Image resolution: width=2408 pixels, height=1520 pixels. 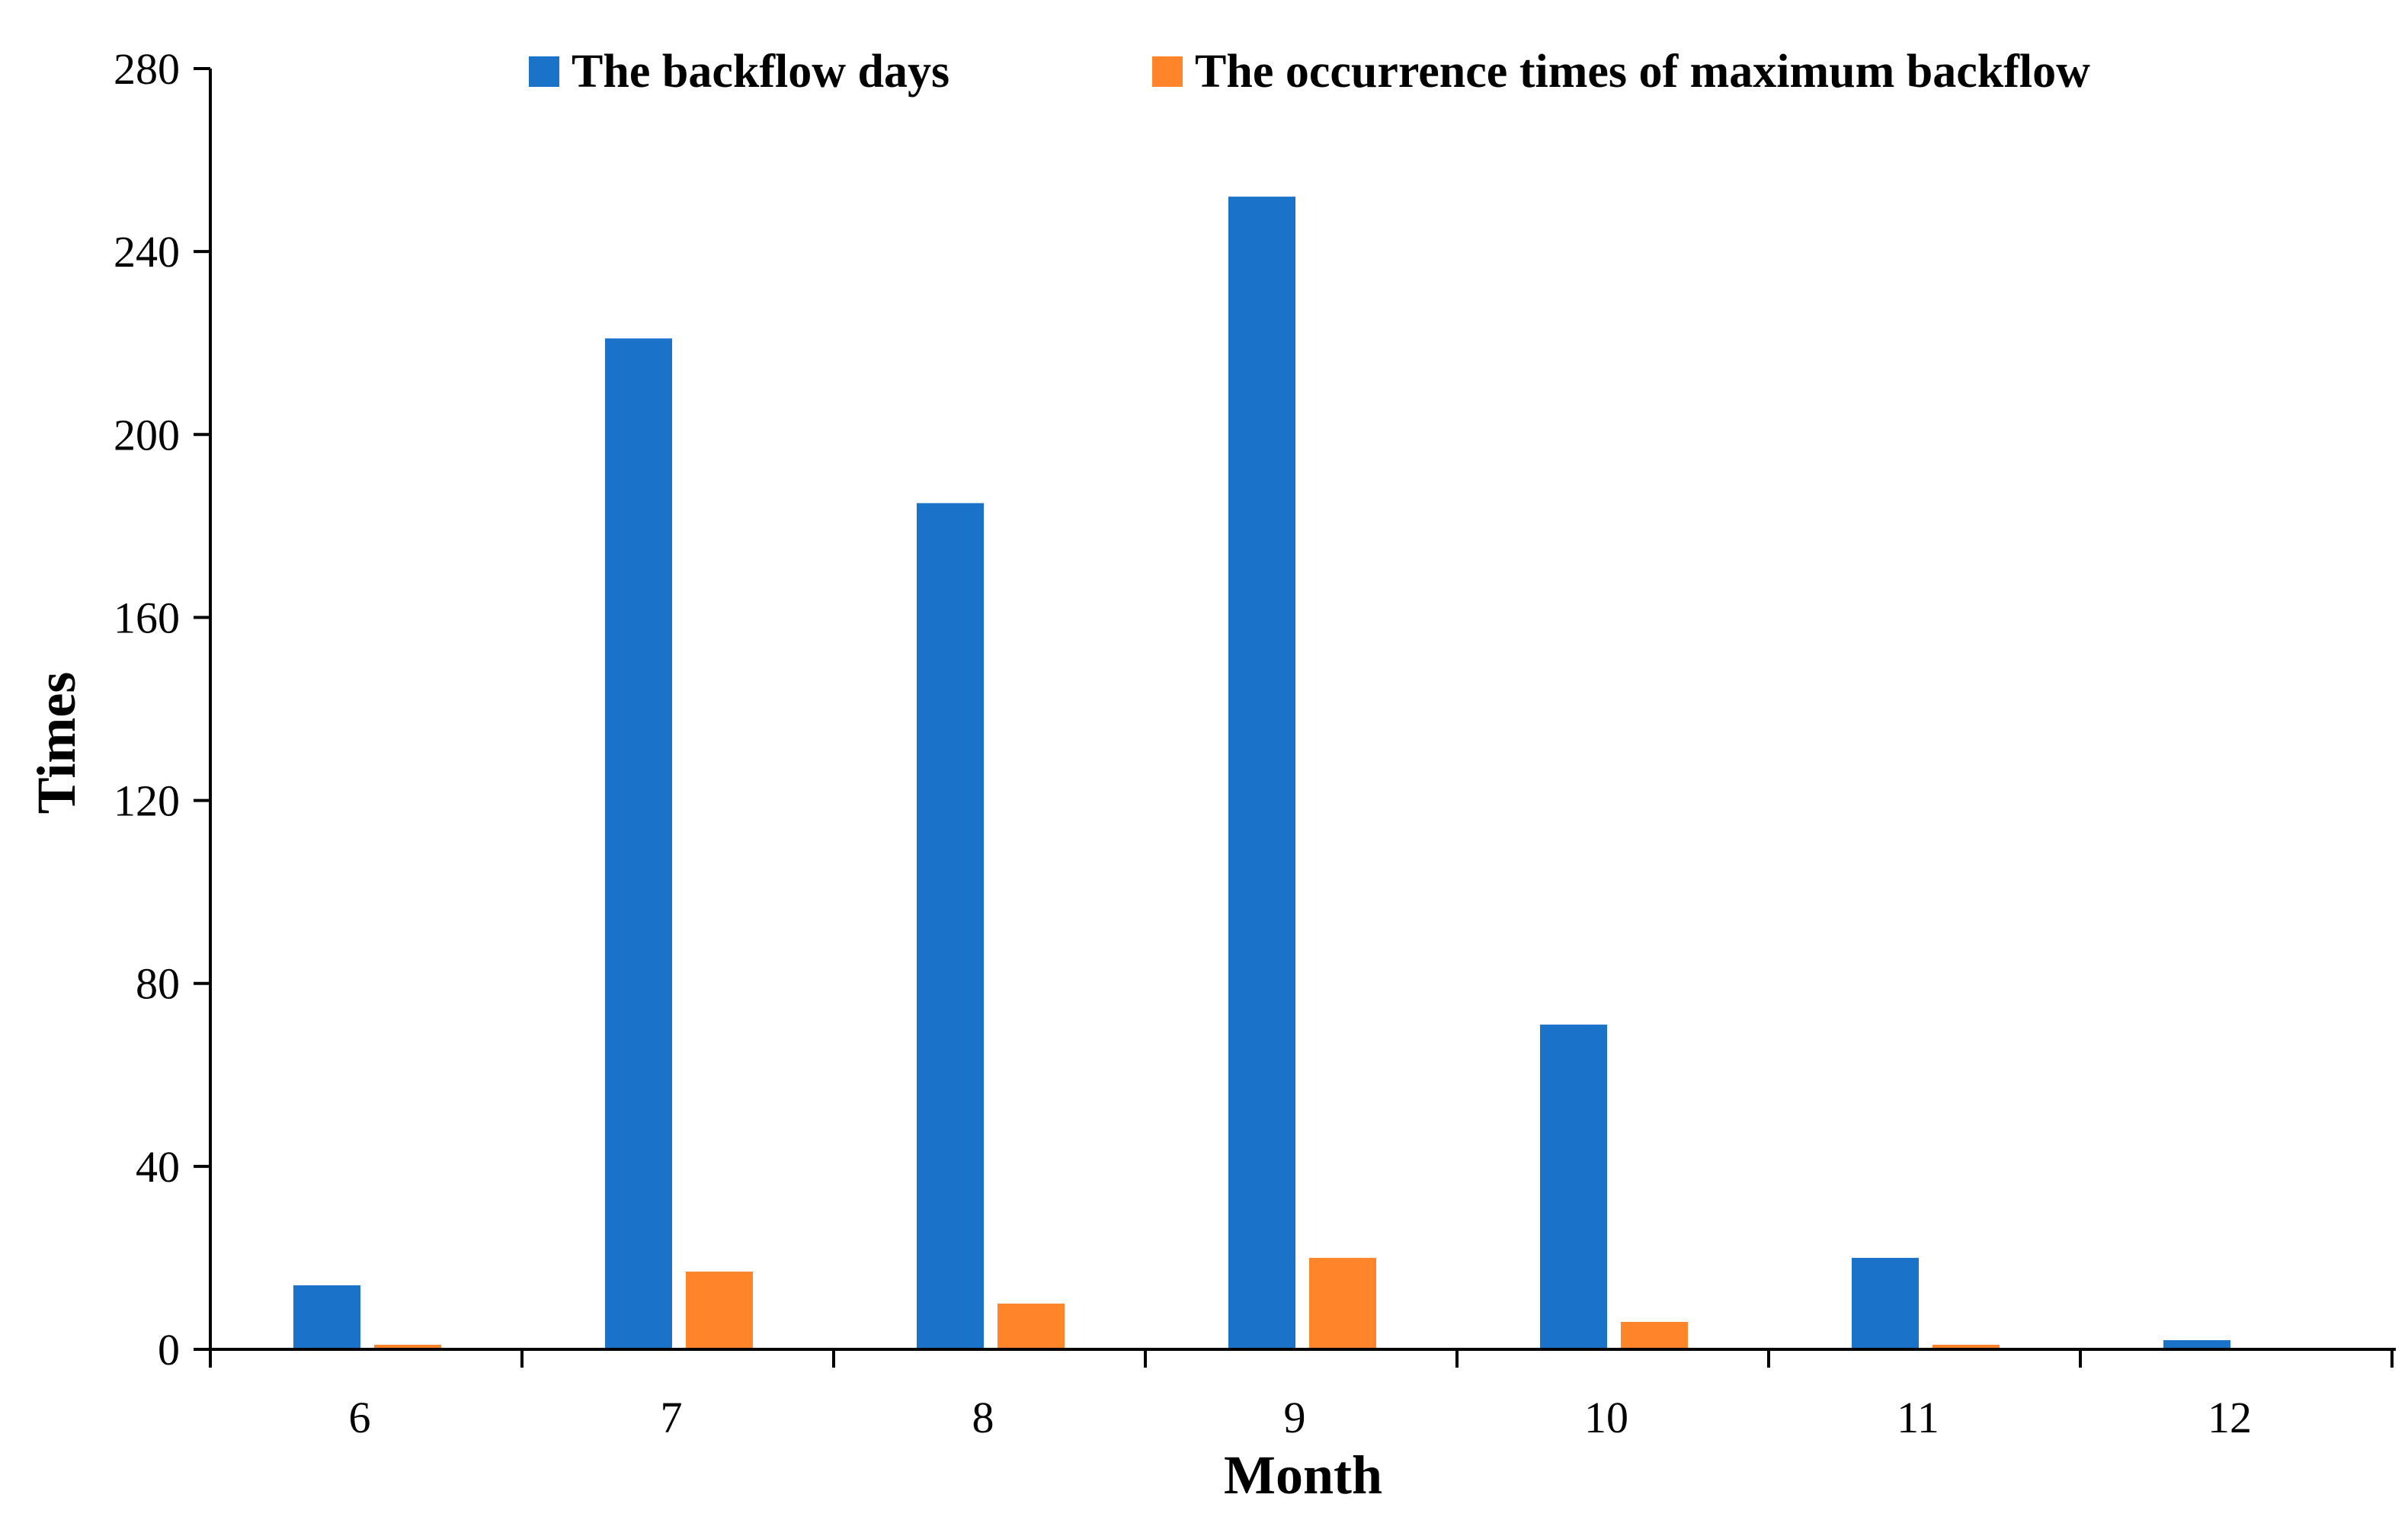 What do you see at coordinates (1918, 1417) in the screenshot?
I see `x-tick-label-11: 11` at bounding box center [1918, 1417].